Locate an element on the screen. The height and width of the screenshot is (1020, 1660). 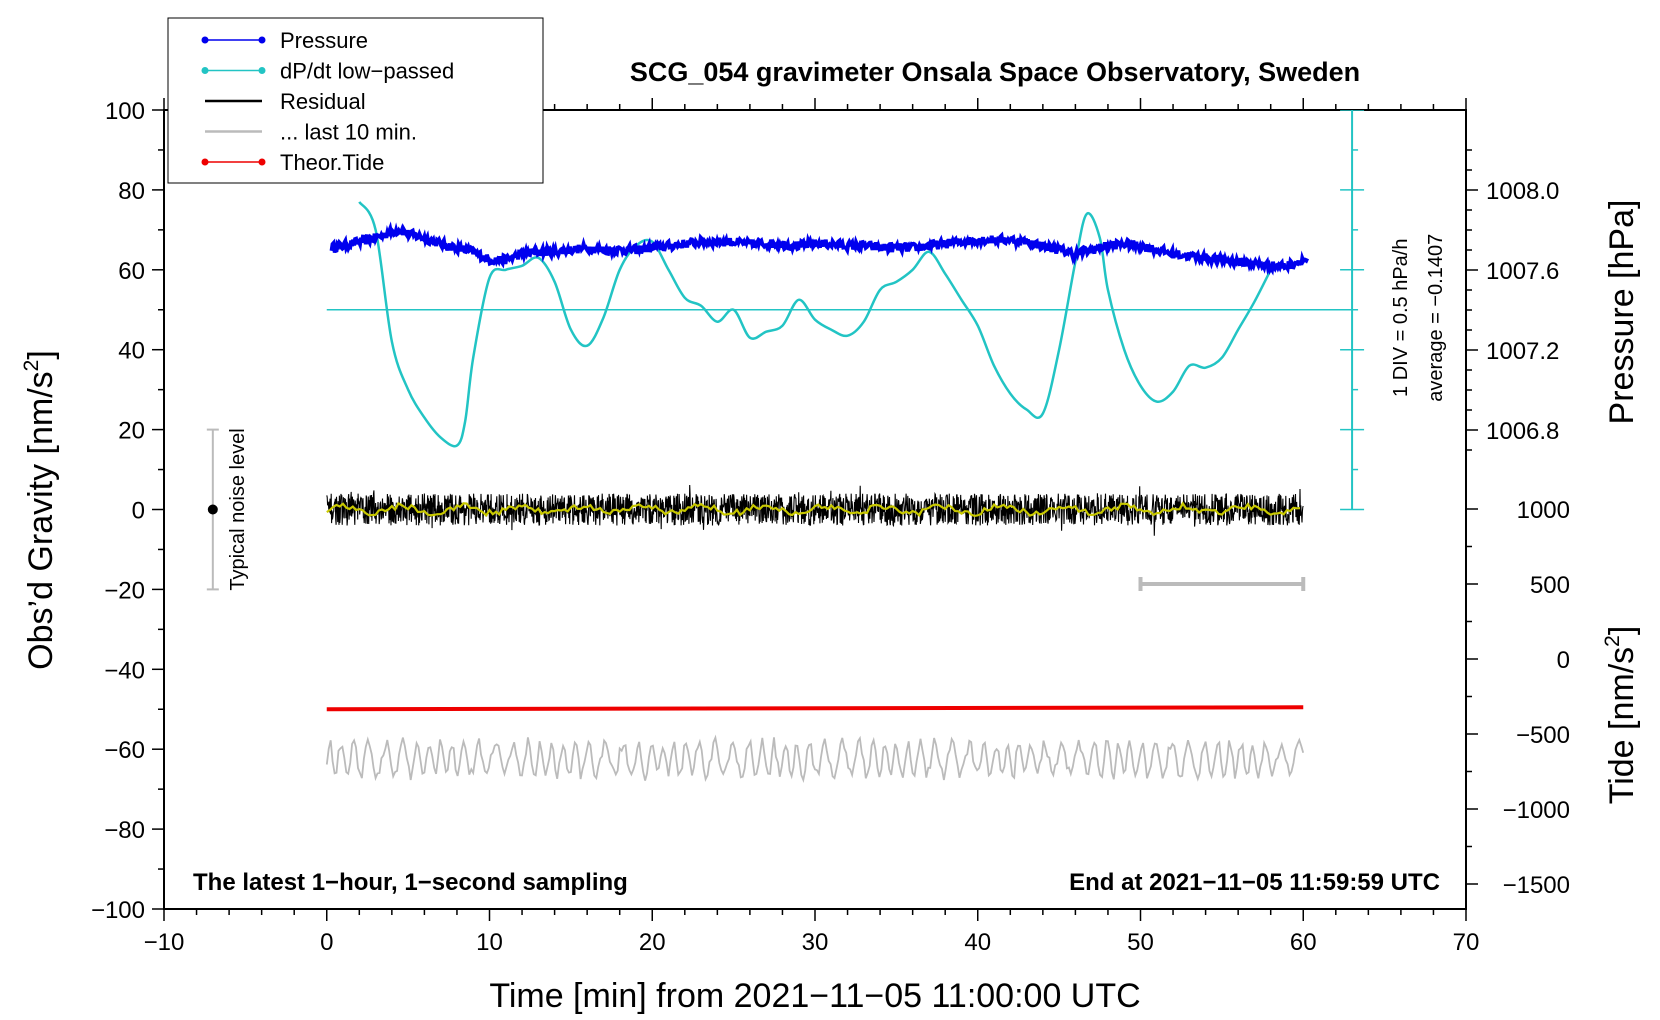
y-axis-label-sup: 2 is located at coordinates (31, 366).